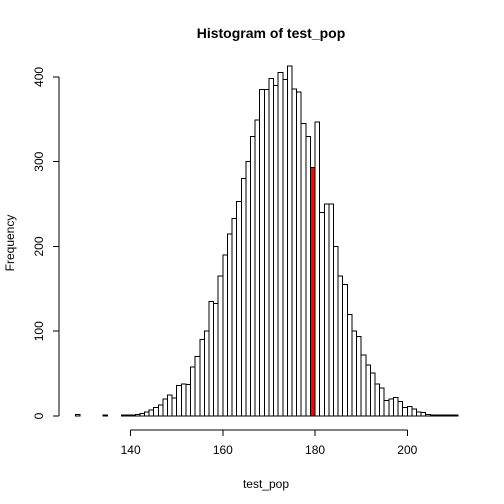  I want to click on x-axis-label: test_pop, so click(266, 484).